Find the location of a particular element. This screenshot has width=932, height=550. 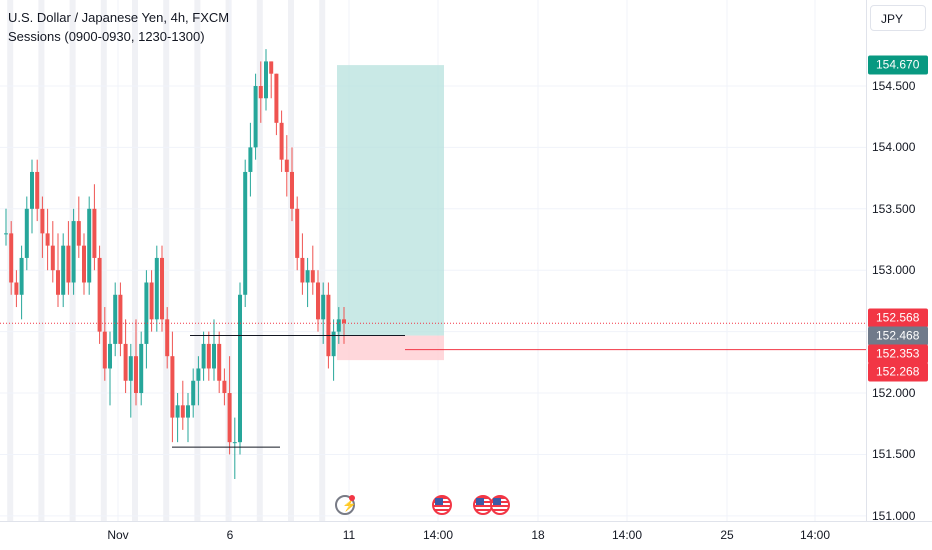

price-scale-border is located at coordinates (866, 261).